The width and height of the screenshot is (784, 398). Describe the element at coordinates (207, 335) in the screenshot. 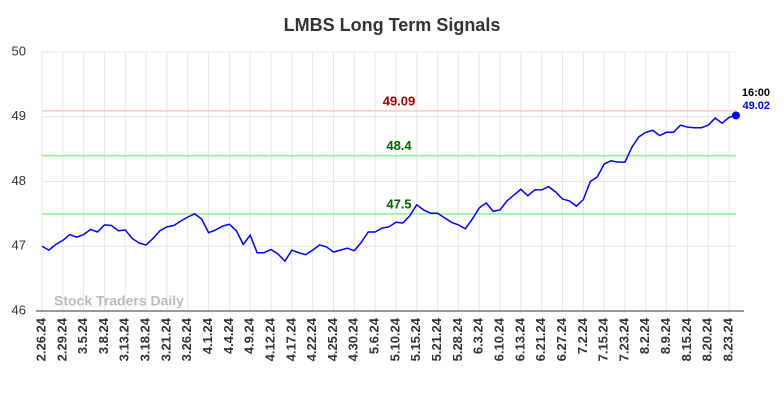

I see `x-tick-label: 4.1.24` at that location.